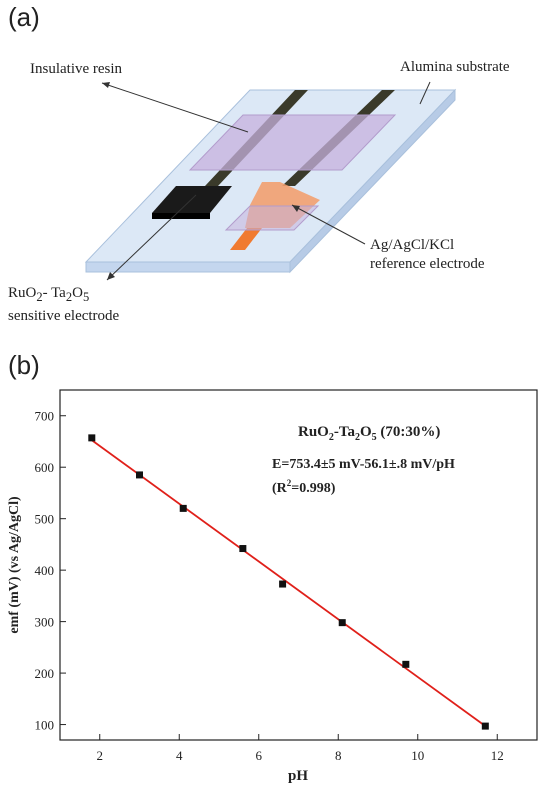 This screenshot has height=790, width=545. What do you see at coordinates (497, 755) in the screenshot?
I see `x-tick-label: 12` at bounding box center [497, 755].